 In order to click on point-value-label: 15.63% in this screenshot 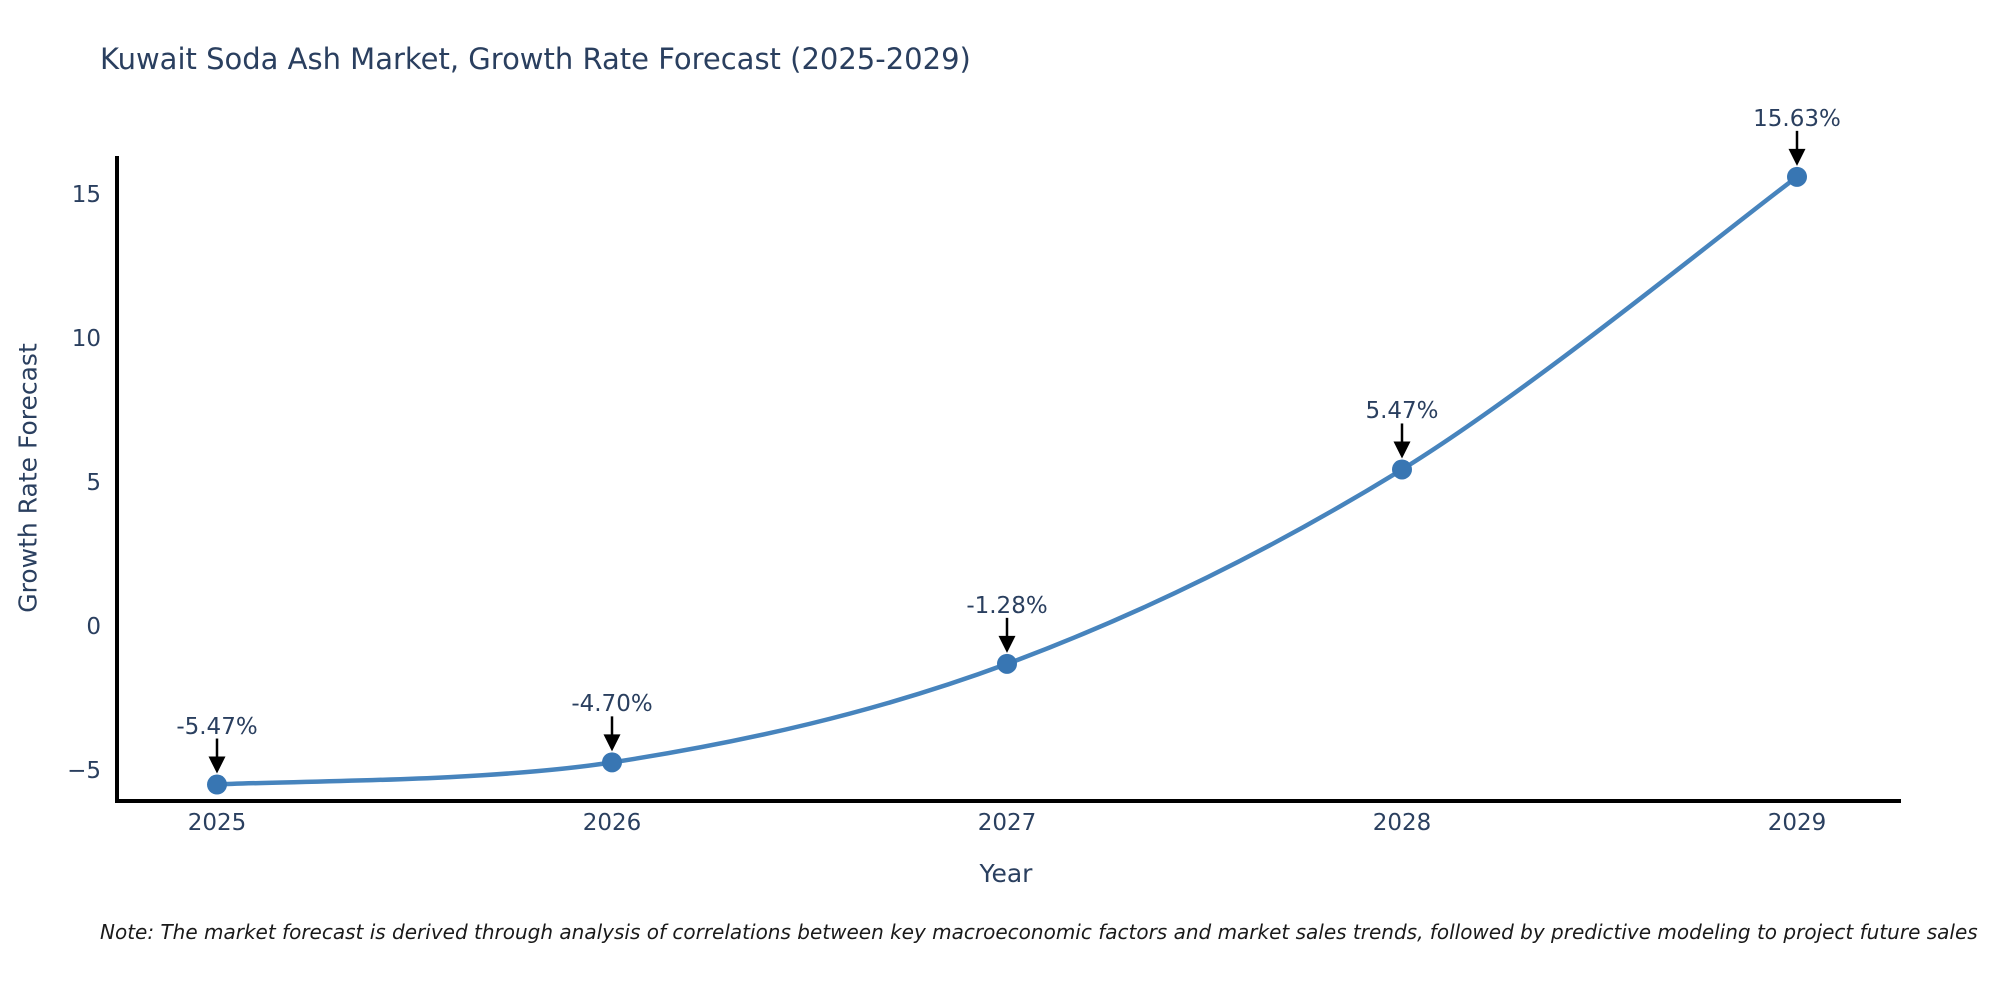, I will do `click(1797, 118)`.